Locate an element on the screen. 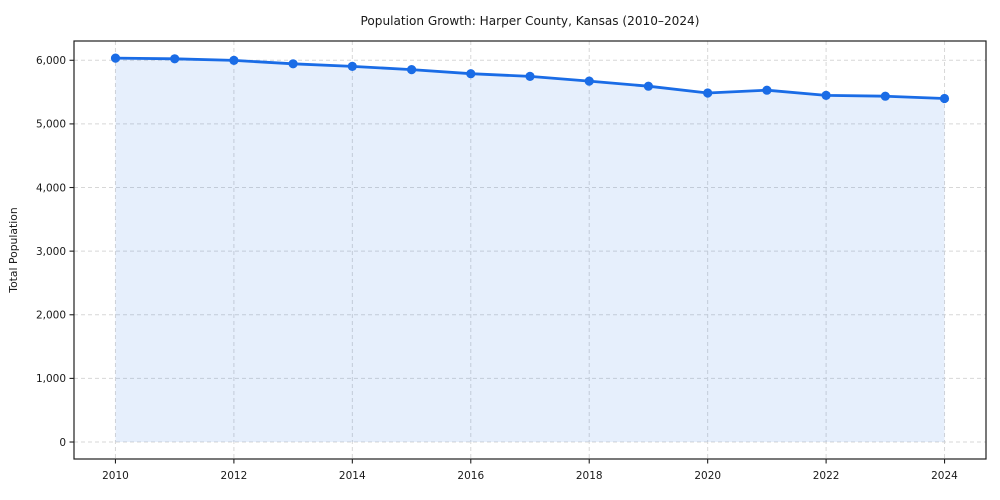 The height and width of the screenshot is (500, 1000). y-tick-label: 3,000 is located at coordinates (51, 252).